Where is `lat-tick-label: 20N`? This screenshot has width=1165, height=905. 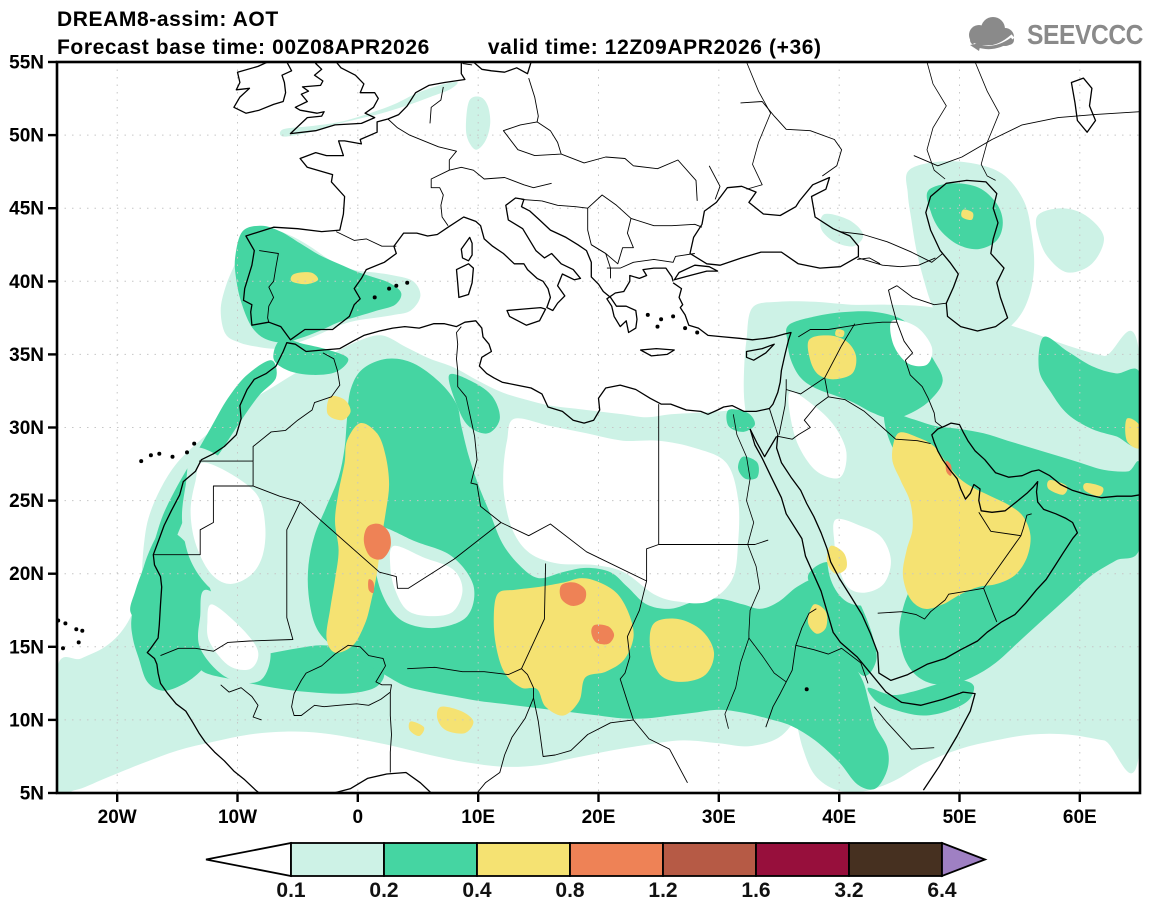
lat-tick-label: 20N is located at coordinates (26, 574).